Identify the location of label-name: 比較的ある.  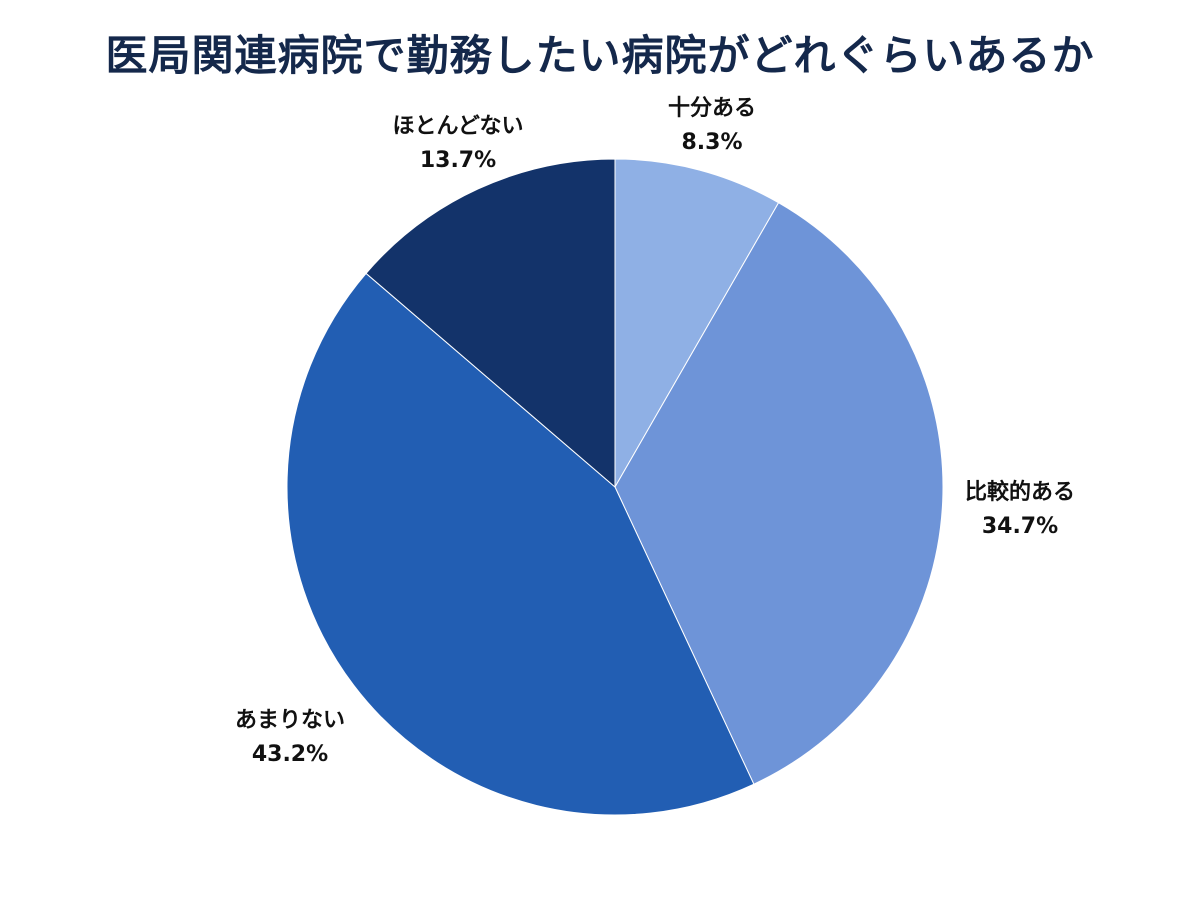
(1020, 492).